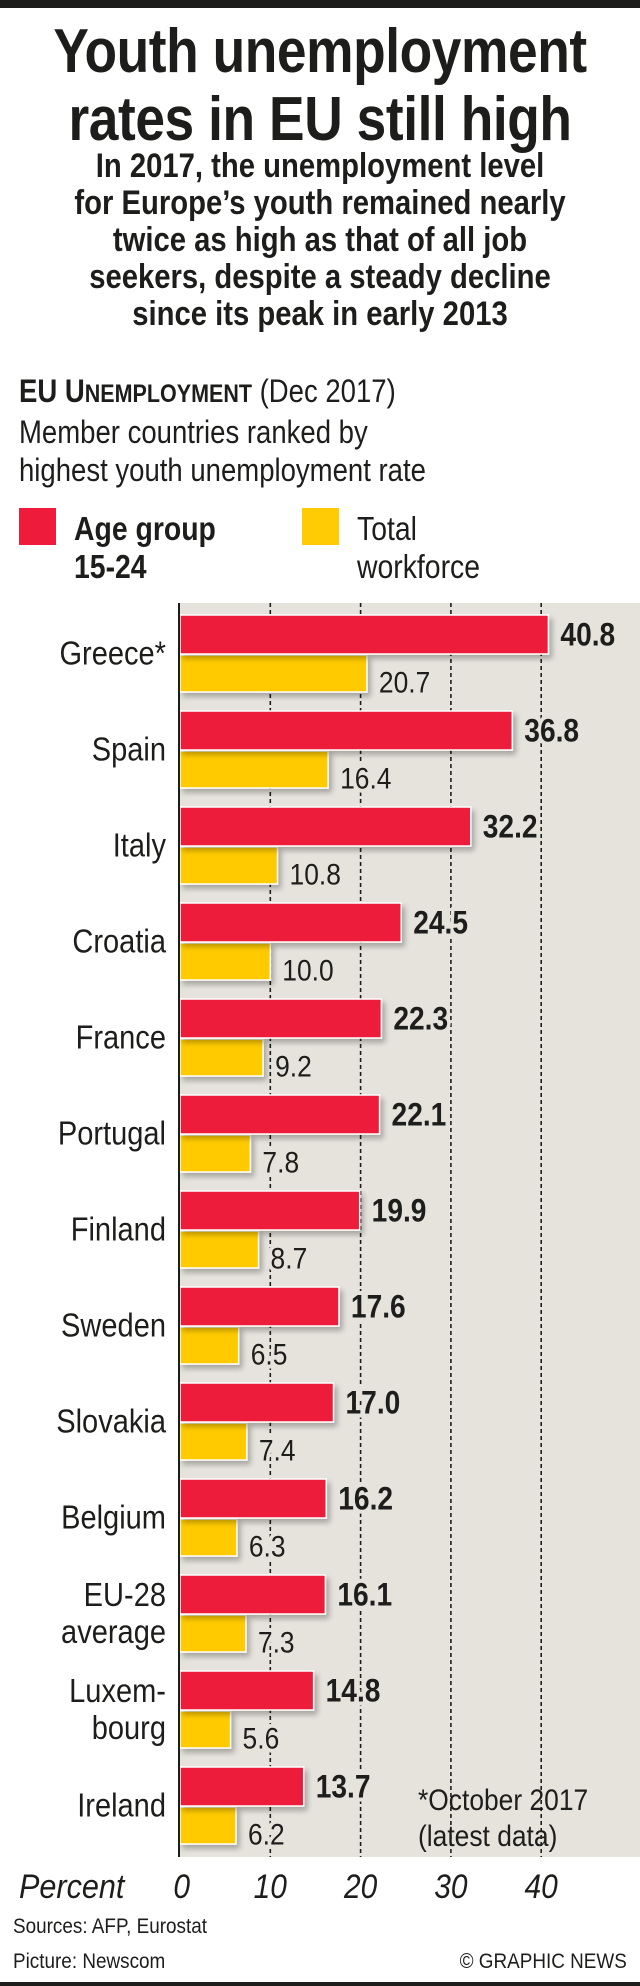  I want to click on x-tick-label: 0, so click(181, 1886).